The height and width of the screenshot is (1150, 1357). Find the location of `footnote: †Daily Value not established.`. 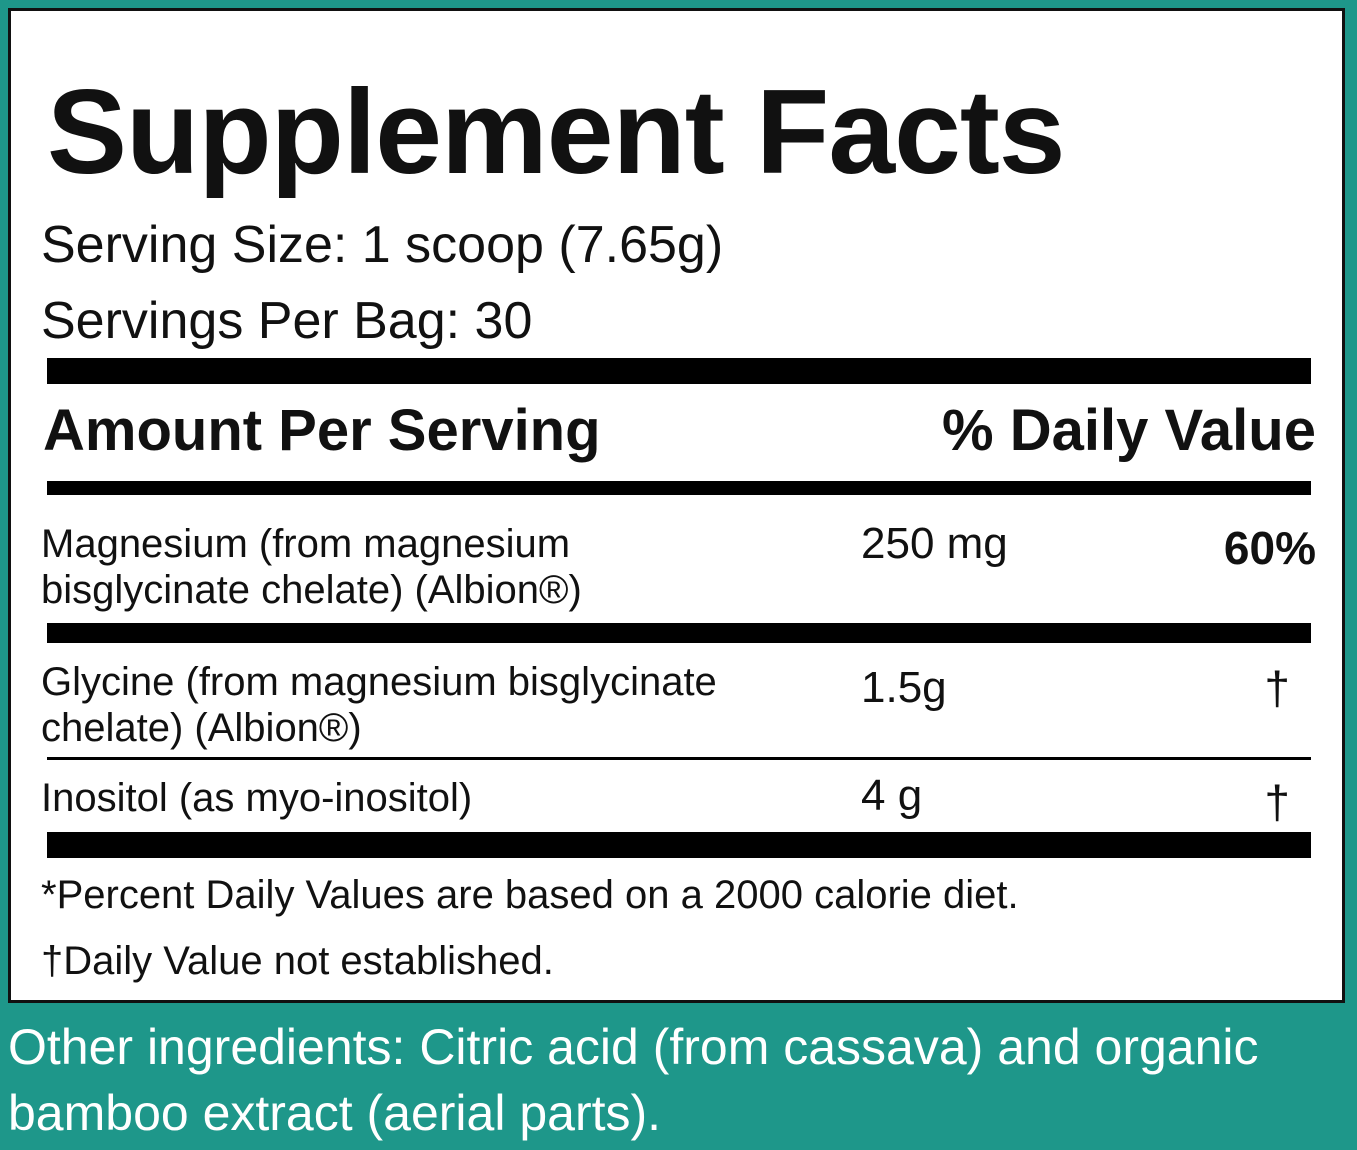

footnote: †Daily Value not established. is located at coordinates (297, 961).